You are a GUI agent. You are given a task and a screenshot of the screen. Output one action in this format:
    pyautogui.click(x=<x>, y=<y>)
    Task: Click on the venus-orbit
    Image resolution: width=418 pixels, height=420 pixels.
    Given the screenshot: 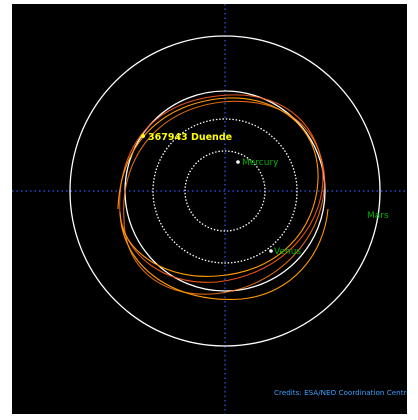 What is the action you would take?
    pyautogui.click(x=225, y=191)
    